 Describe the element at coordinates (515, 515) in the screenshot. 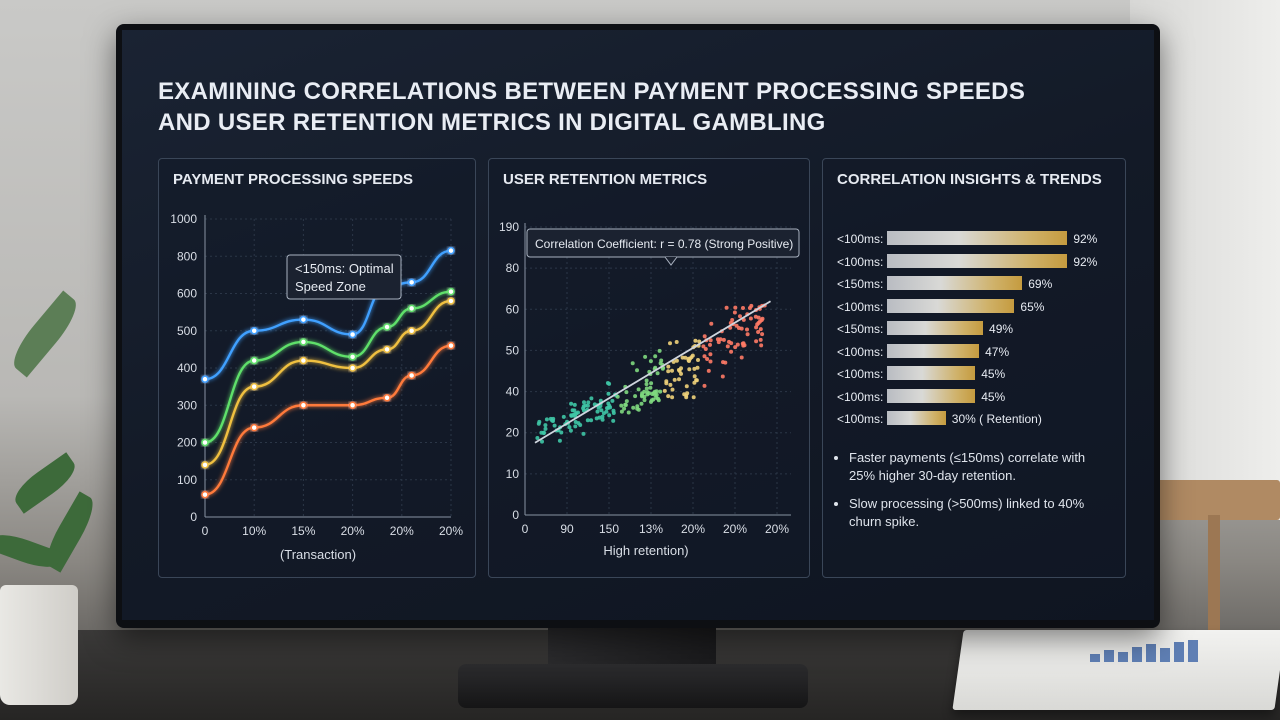

I see `y-tick-label: 0` at that location.